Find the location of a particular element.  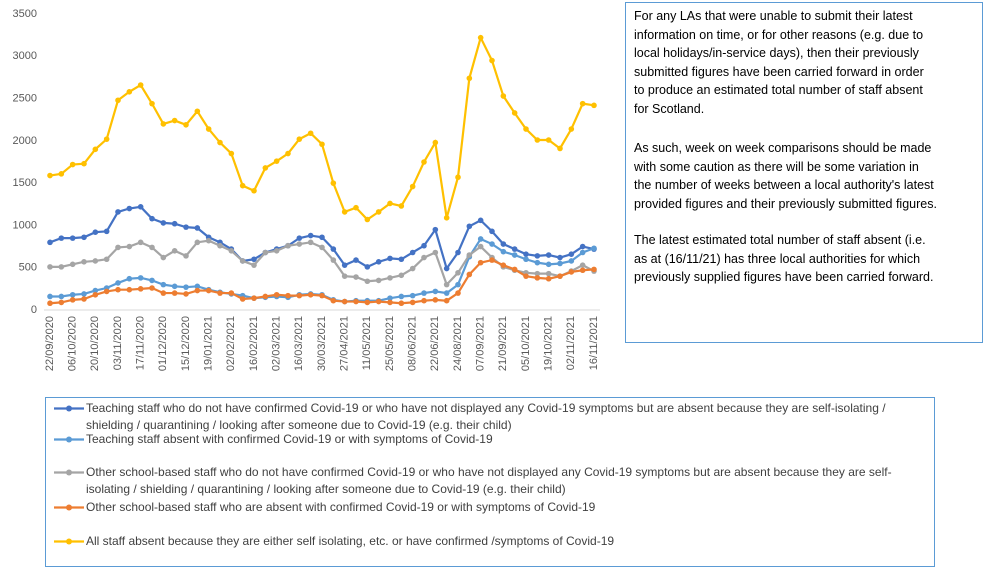

note-line: for Scotland. is located at coordinates (669, 108).